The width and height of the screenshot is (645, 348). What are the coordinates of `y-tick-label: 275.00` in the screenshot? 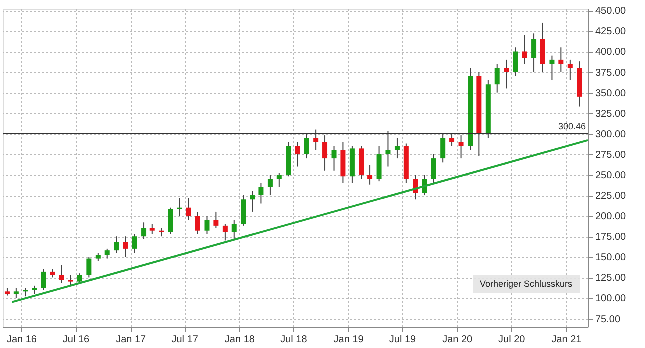 It's located at (611, 155).